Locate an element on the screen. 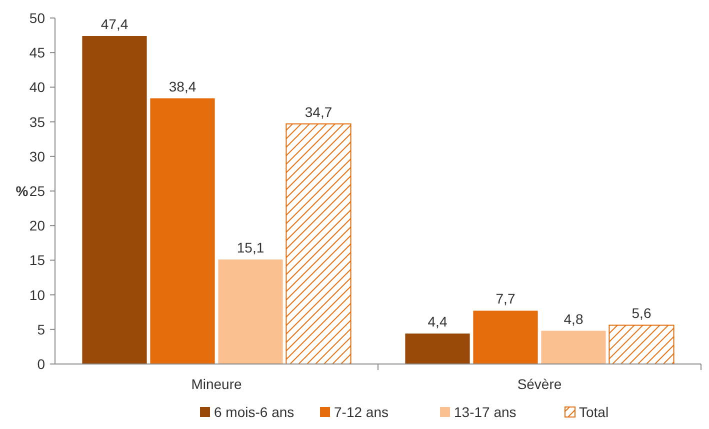  y-tick-label: 20 is located at coordinates (37, 226).